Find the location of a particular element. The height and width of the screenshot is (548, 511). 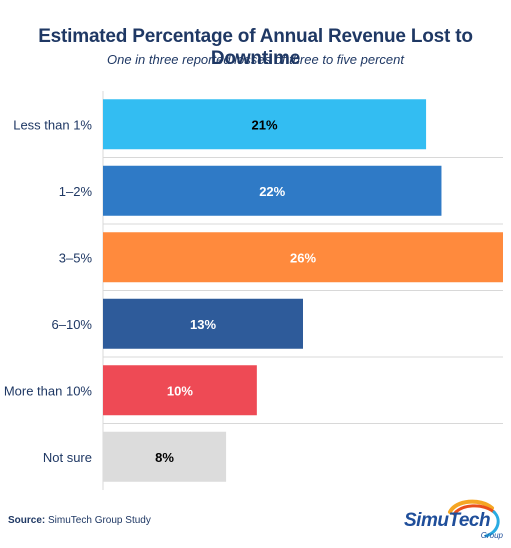

data-label: 8% is located at coordinates (164, 457).